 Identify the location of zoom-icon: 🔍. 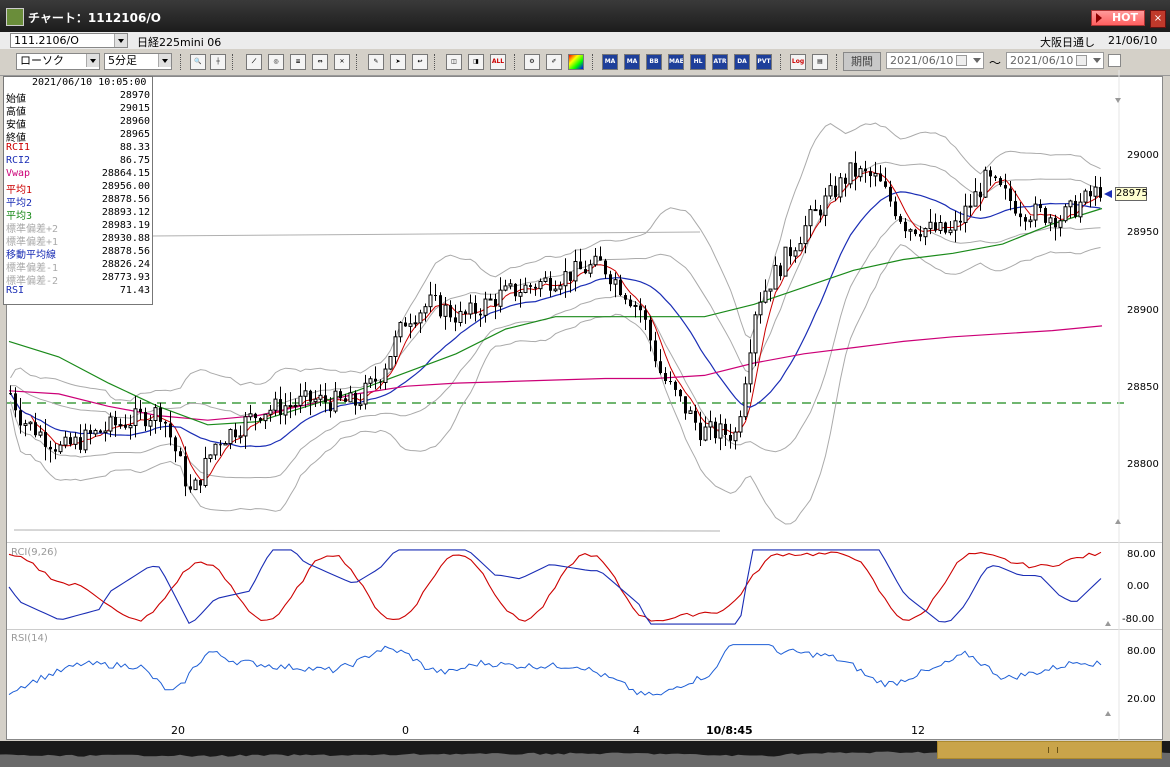
(198, 62).